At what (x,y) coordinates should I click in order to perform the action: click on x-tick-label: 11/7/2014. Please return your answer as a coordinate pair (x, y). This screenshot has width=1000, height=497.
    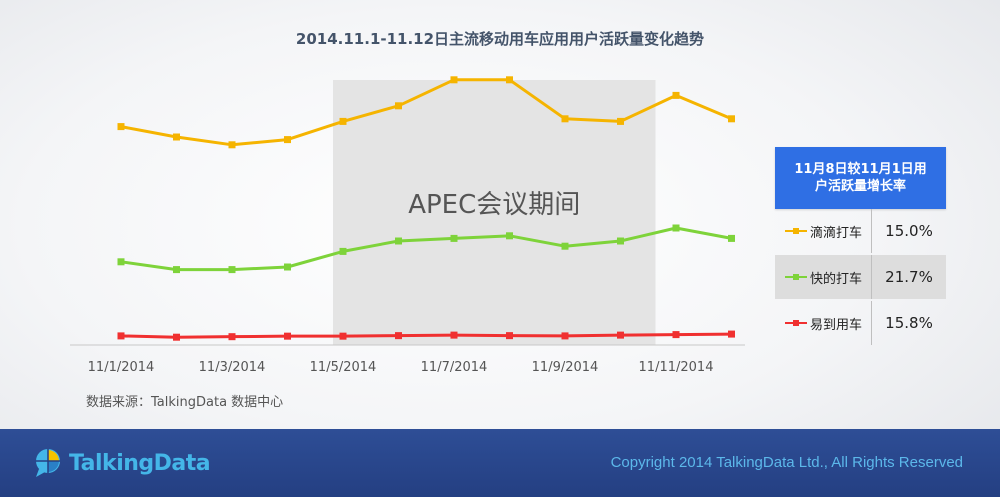
    Looking at the image, I should click on (454, 367).